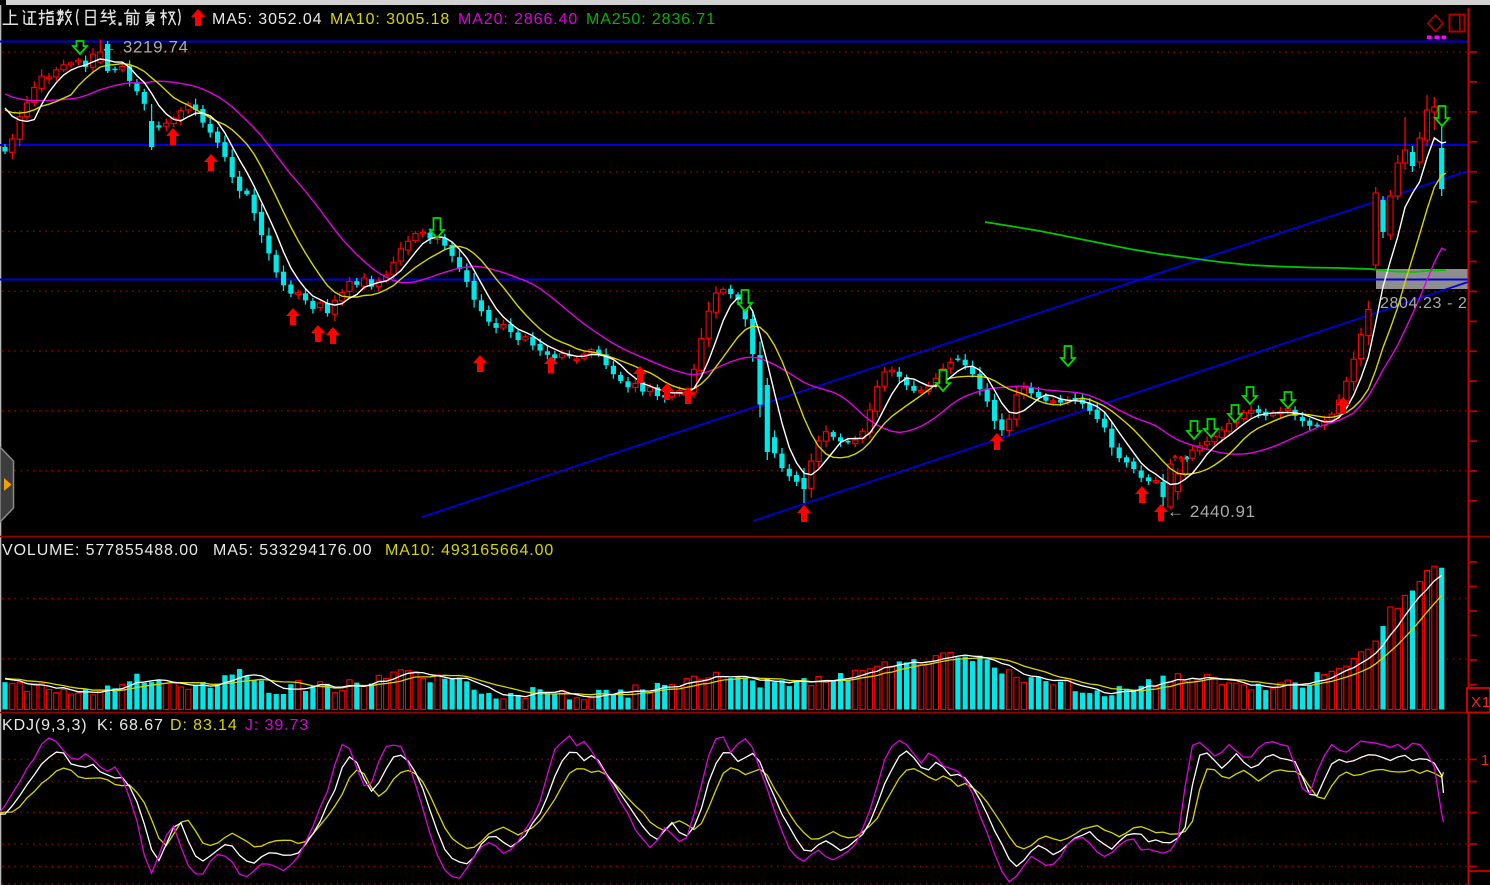 Image resolution: width=1490 pixels, height=885 pixels. What do you see at coordinates (292, 550) in the screenshot?
I see `svg-text: MA5: 533294176.00` at bounding box center [292, 550].